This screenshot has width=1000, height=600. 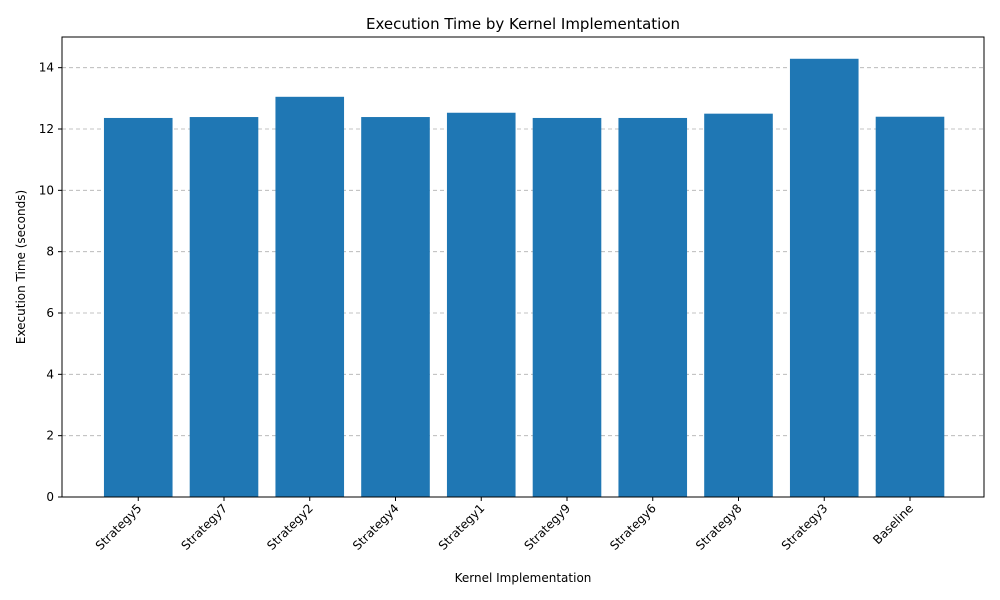 What do you see at coordinates (376, 527) in the screenshot?
I see `x-tick-label: Strategy4` at bounding box center [376, 527].